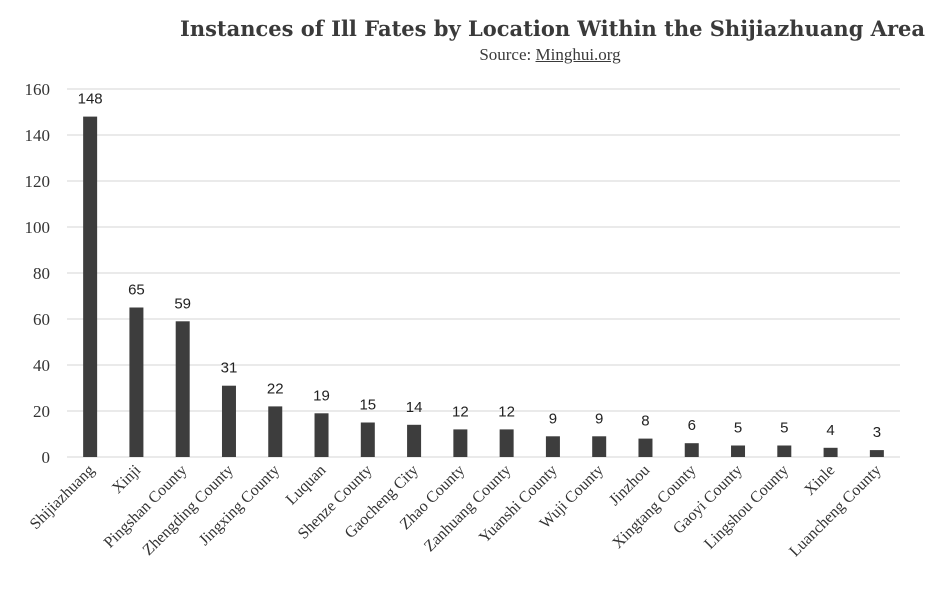 The width and height of the screenshot is (928, 598). What do you see at coordinates (127, 479) in the screenshot?
I see `x-tick-label: Xinji` at bounding box center [127, 479].